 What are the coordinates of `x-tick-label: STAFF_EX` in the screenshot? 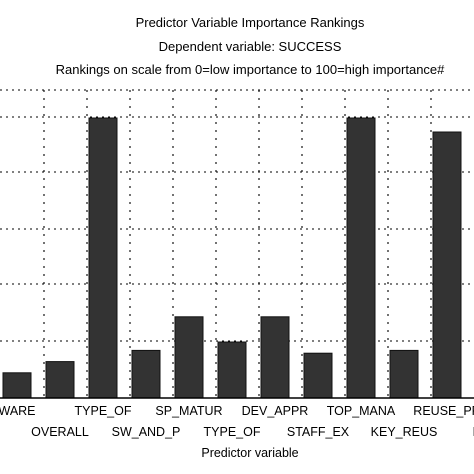 It's located at (318, 432).